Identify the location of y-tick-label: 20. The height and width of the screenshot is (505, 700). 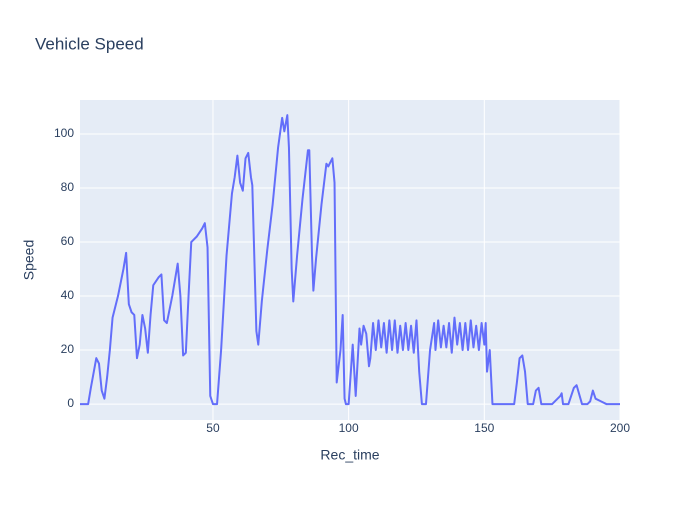
(68, 349).